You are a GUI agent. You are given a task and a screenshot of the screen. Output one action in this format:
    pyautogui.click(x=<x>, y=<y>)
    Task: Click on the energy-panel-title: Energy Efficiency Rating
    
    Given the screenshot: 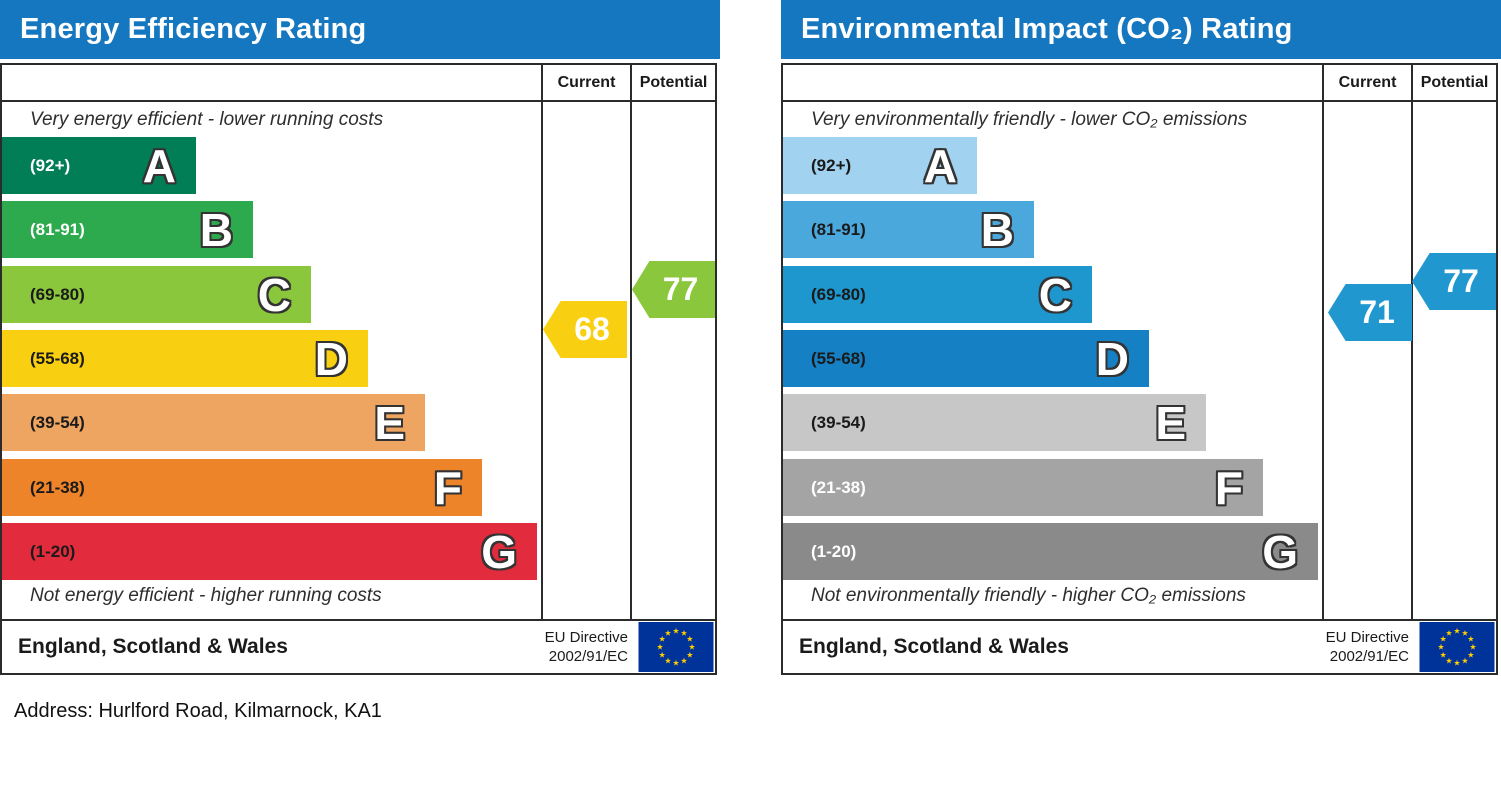 What is the action you would take?
    pyautogui.click(x=360, y=29)
    